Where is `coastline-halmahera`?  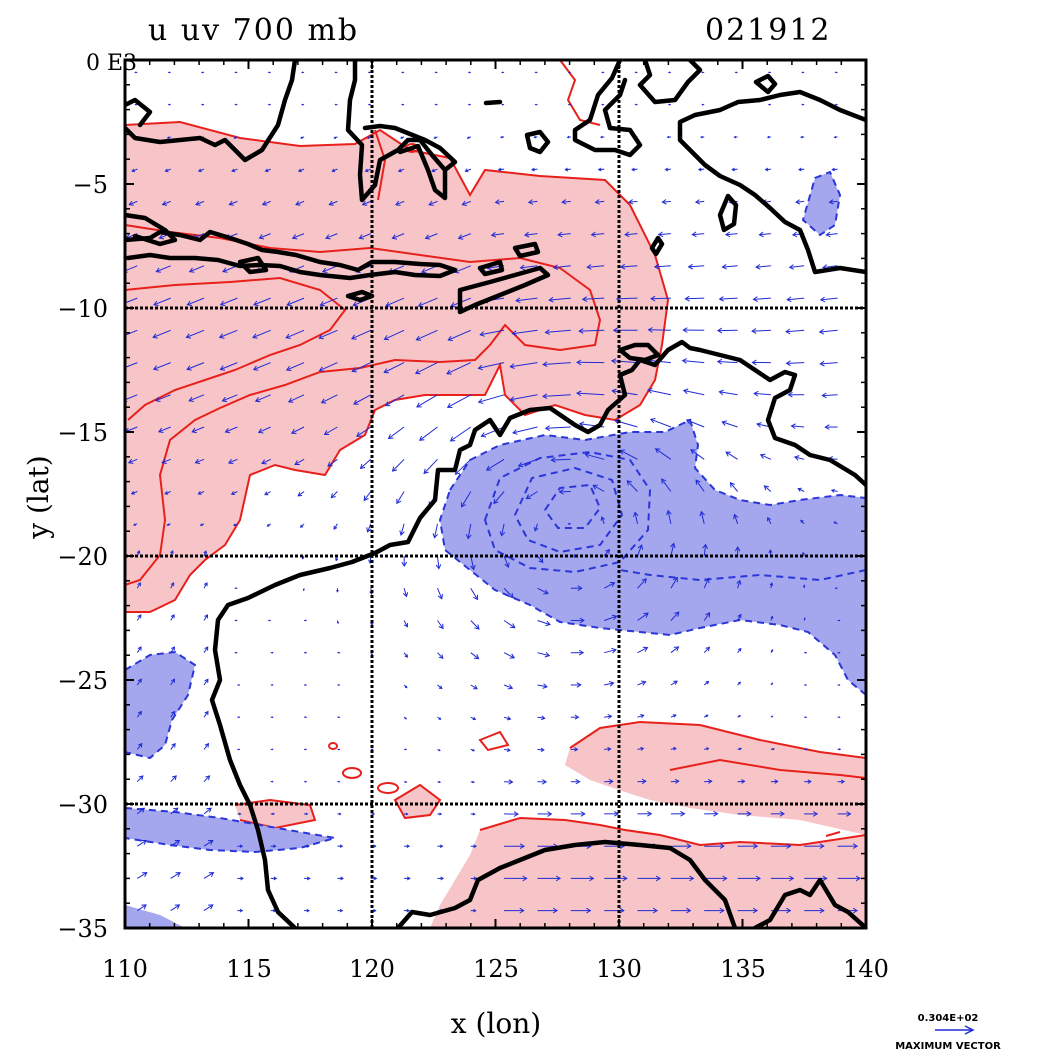
coastline-halmahera is located at coordinates (607, 109).